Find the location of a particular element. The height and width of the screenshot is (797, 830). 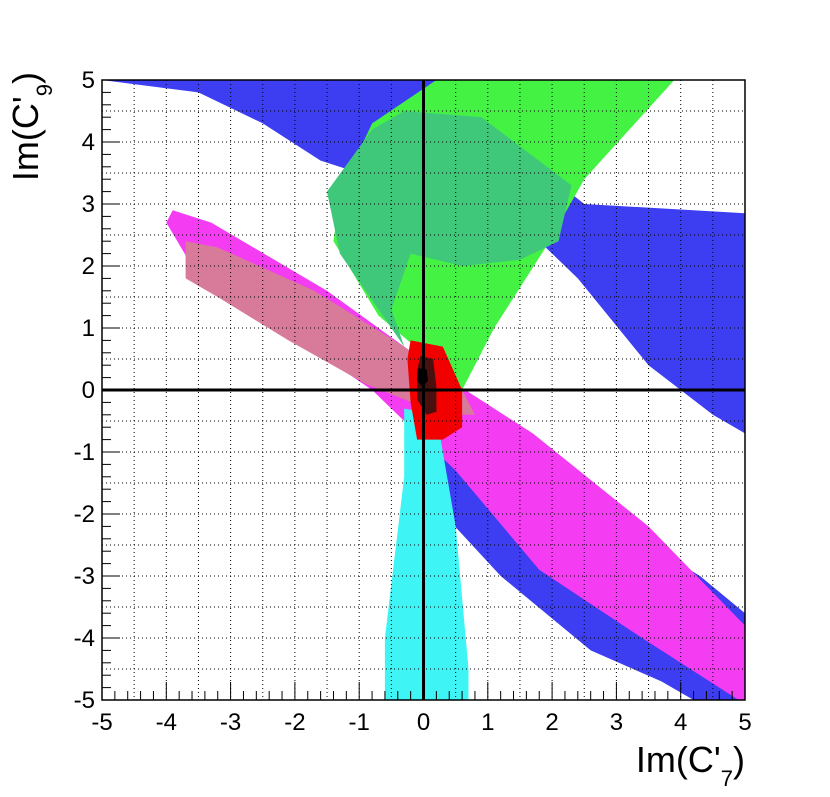

y-tick-labels: -5 -4 -3 -2 -1 0 1 2 3 4 5 is located at coordinates (84, 390).